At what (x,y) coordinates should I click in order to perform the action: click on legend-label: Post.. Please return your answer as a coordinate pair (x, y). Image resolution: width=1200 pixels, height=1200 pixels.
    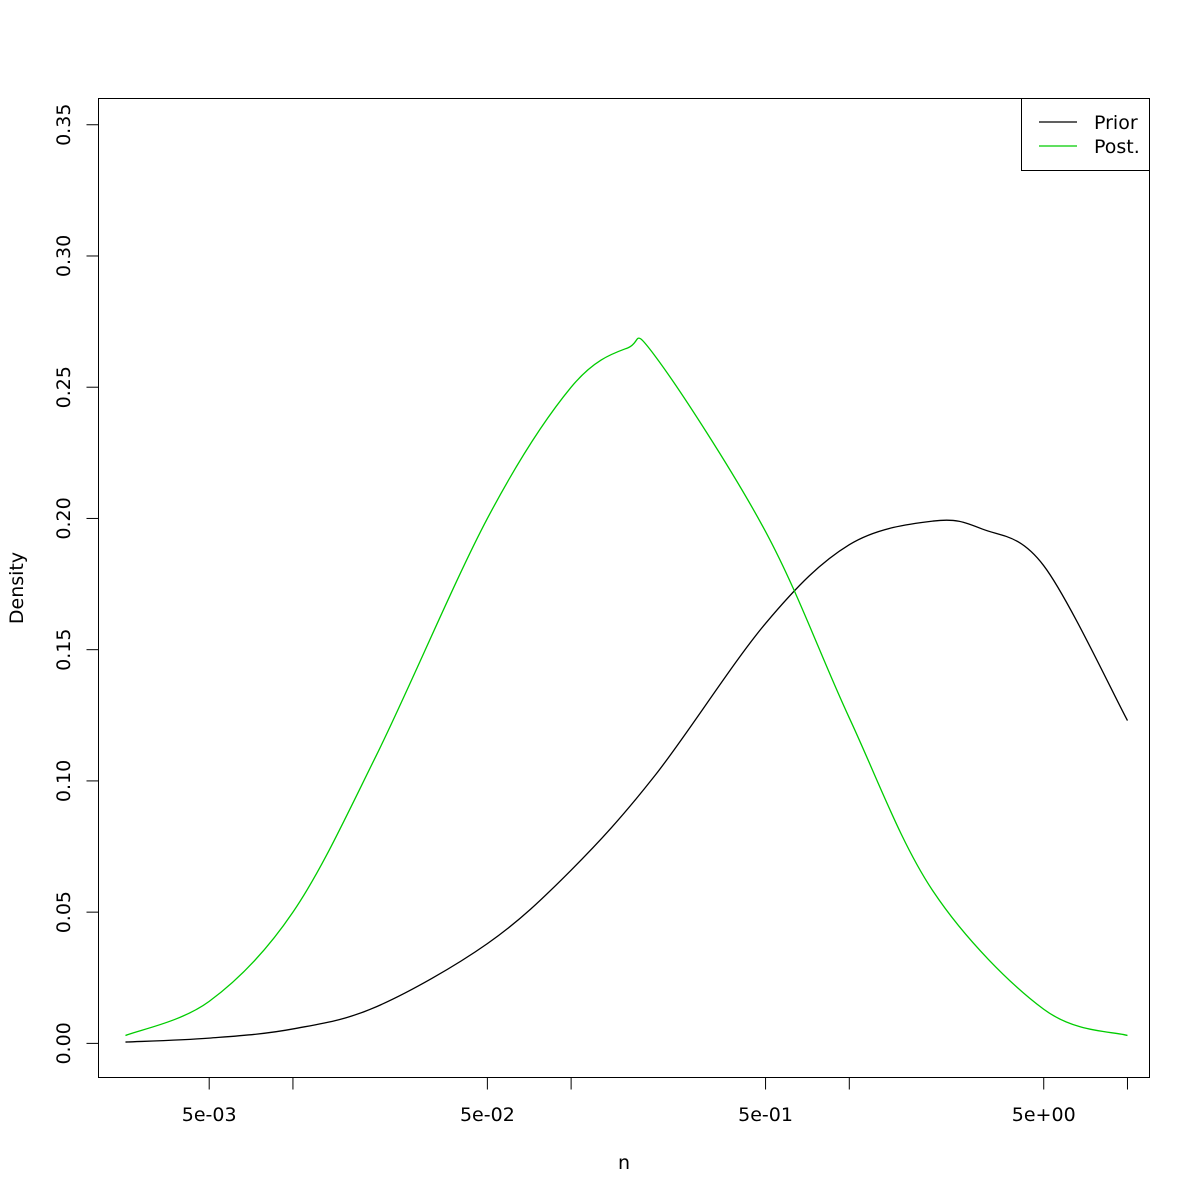
    Looking at the image, I should click on (1117, 147).